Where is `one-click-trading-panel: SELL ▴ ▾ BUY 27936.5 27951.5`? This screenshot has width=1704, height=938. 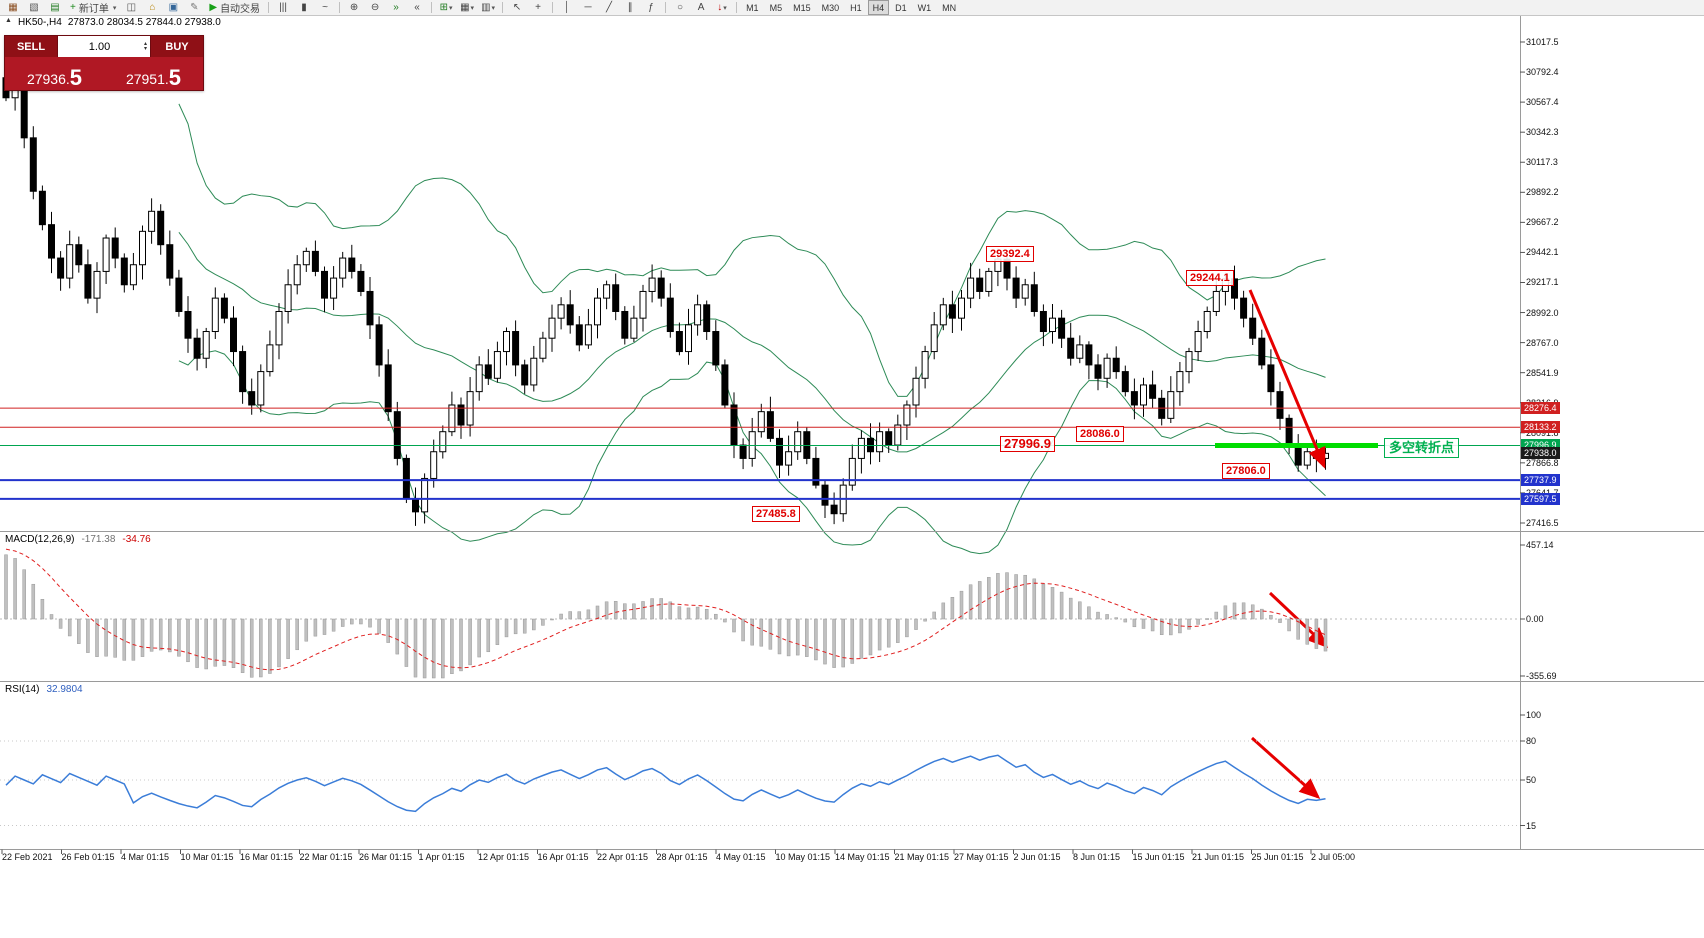 one-click-trading-panel: SELL ▴ ▾ BUY 27936.5 27951.5 is located at coordinates (104, 63).